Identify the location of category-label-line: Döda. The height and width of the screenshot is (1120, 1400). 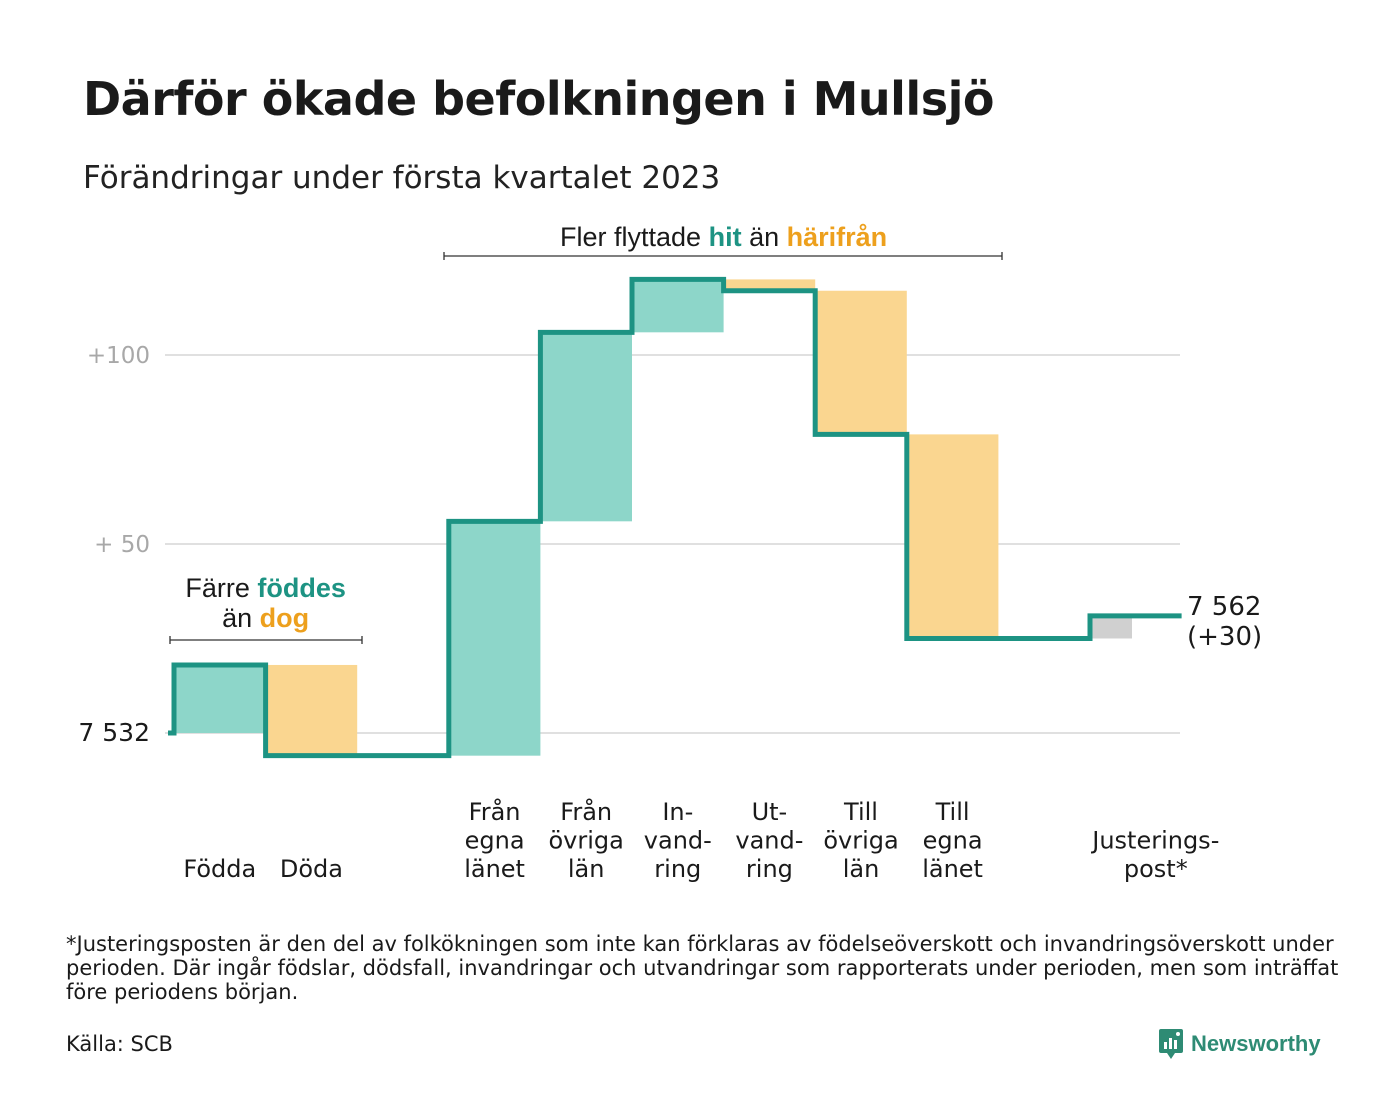
(311, 869).